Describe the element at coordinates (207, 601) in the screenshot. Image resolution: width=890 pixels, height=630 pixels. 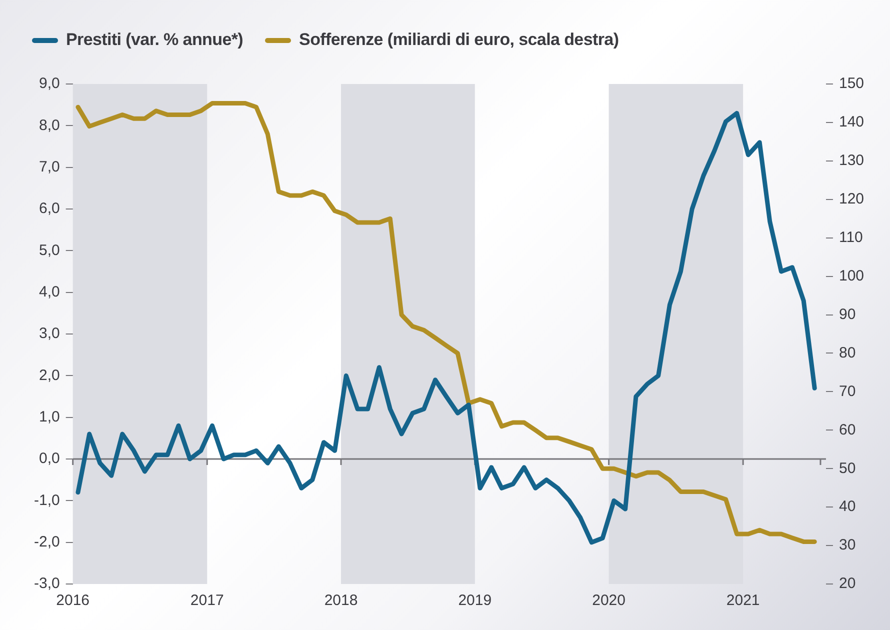
I see `x-tick-label: 2017` at that location.